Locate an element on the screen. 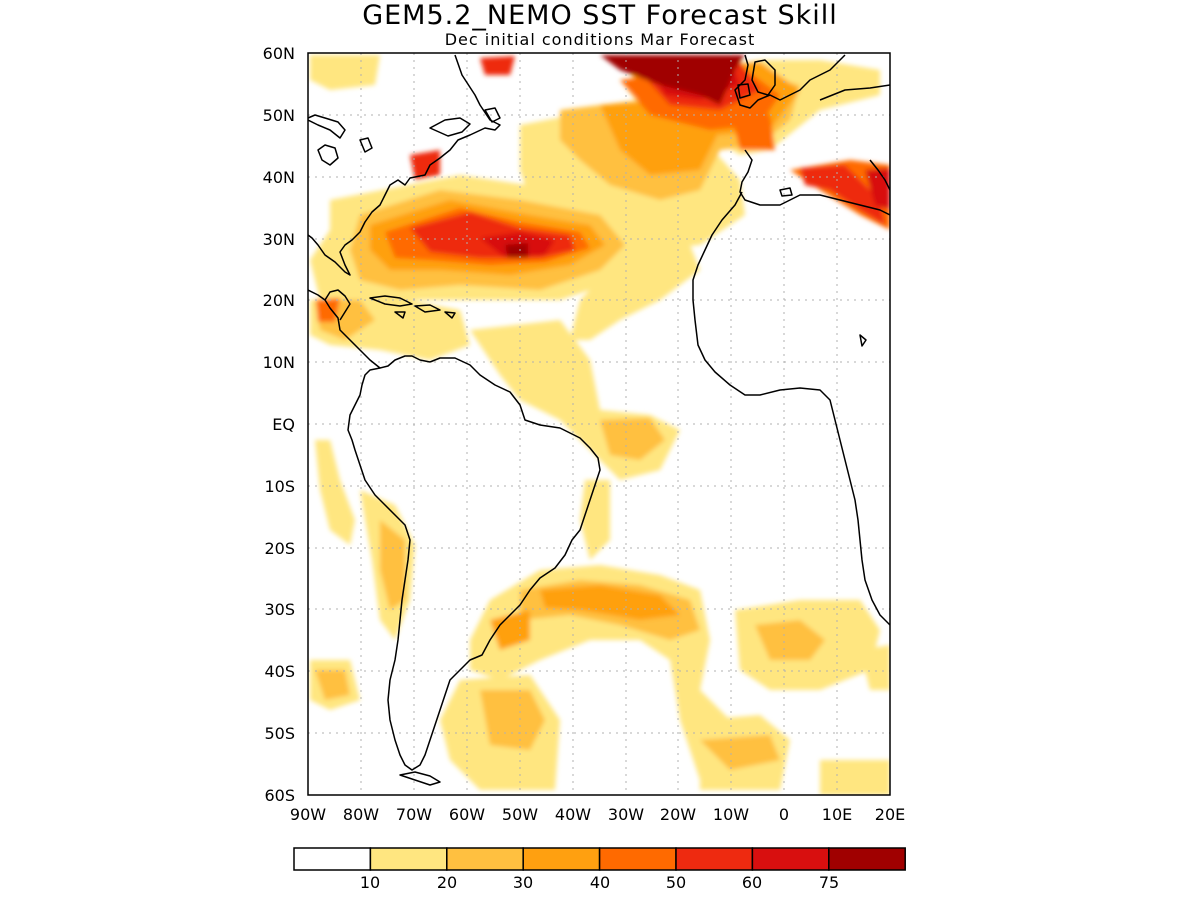 The width and height of the screenshot is (1200, 900). lon-label: 0 is located at coordinates (784, 814).